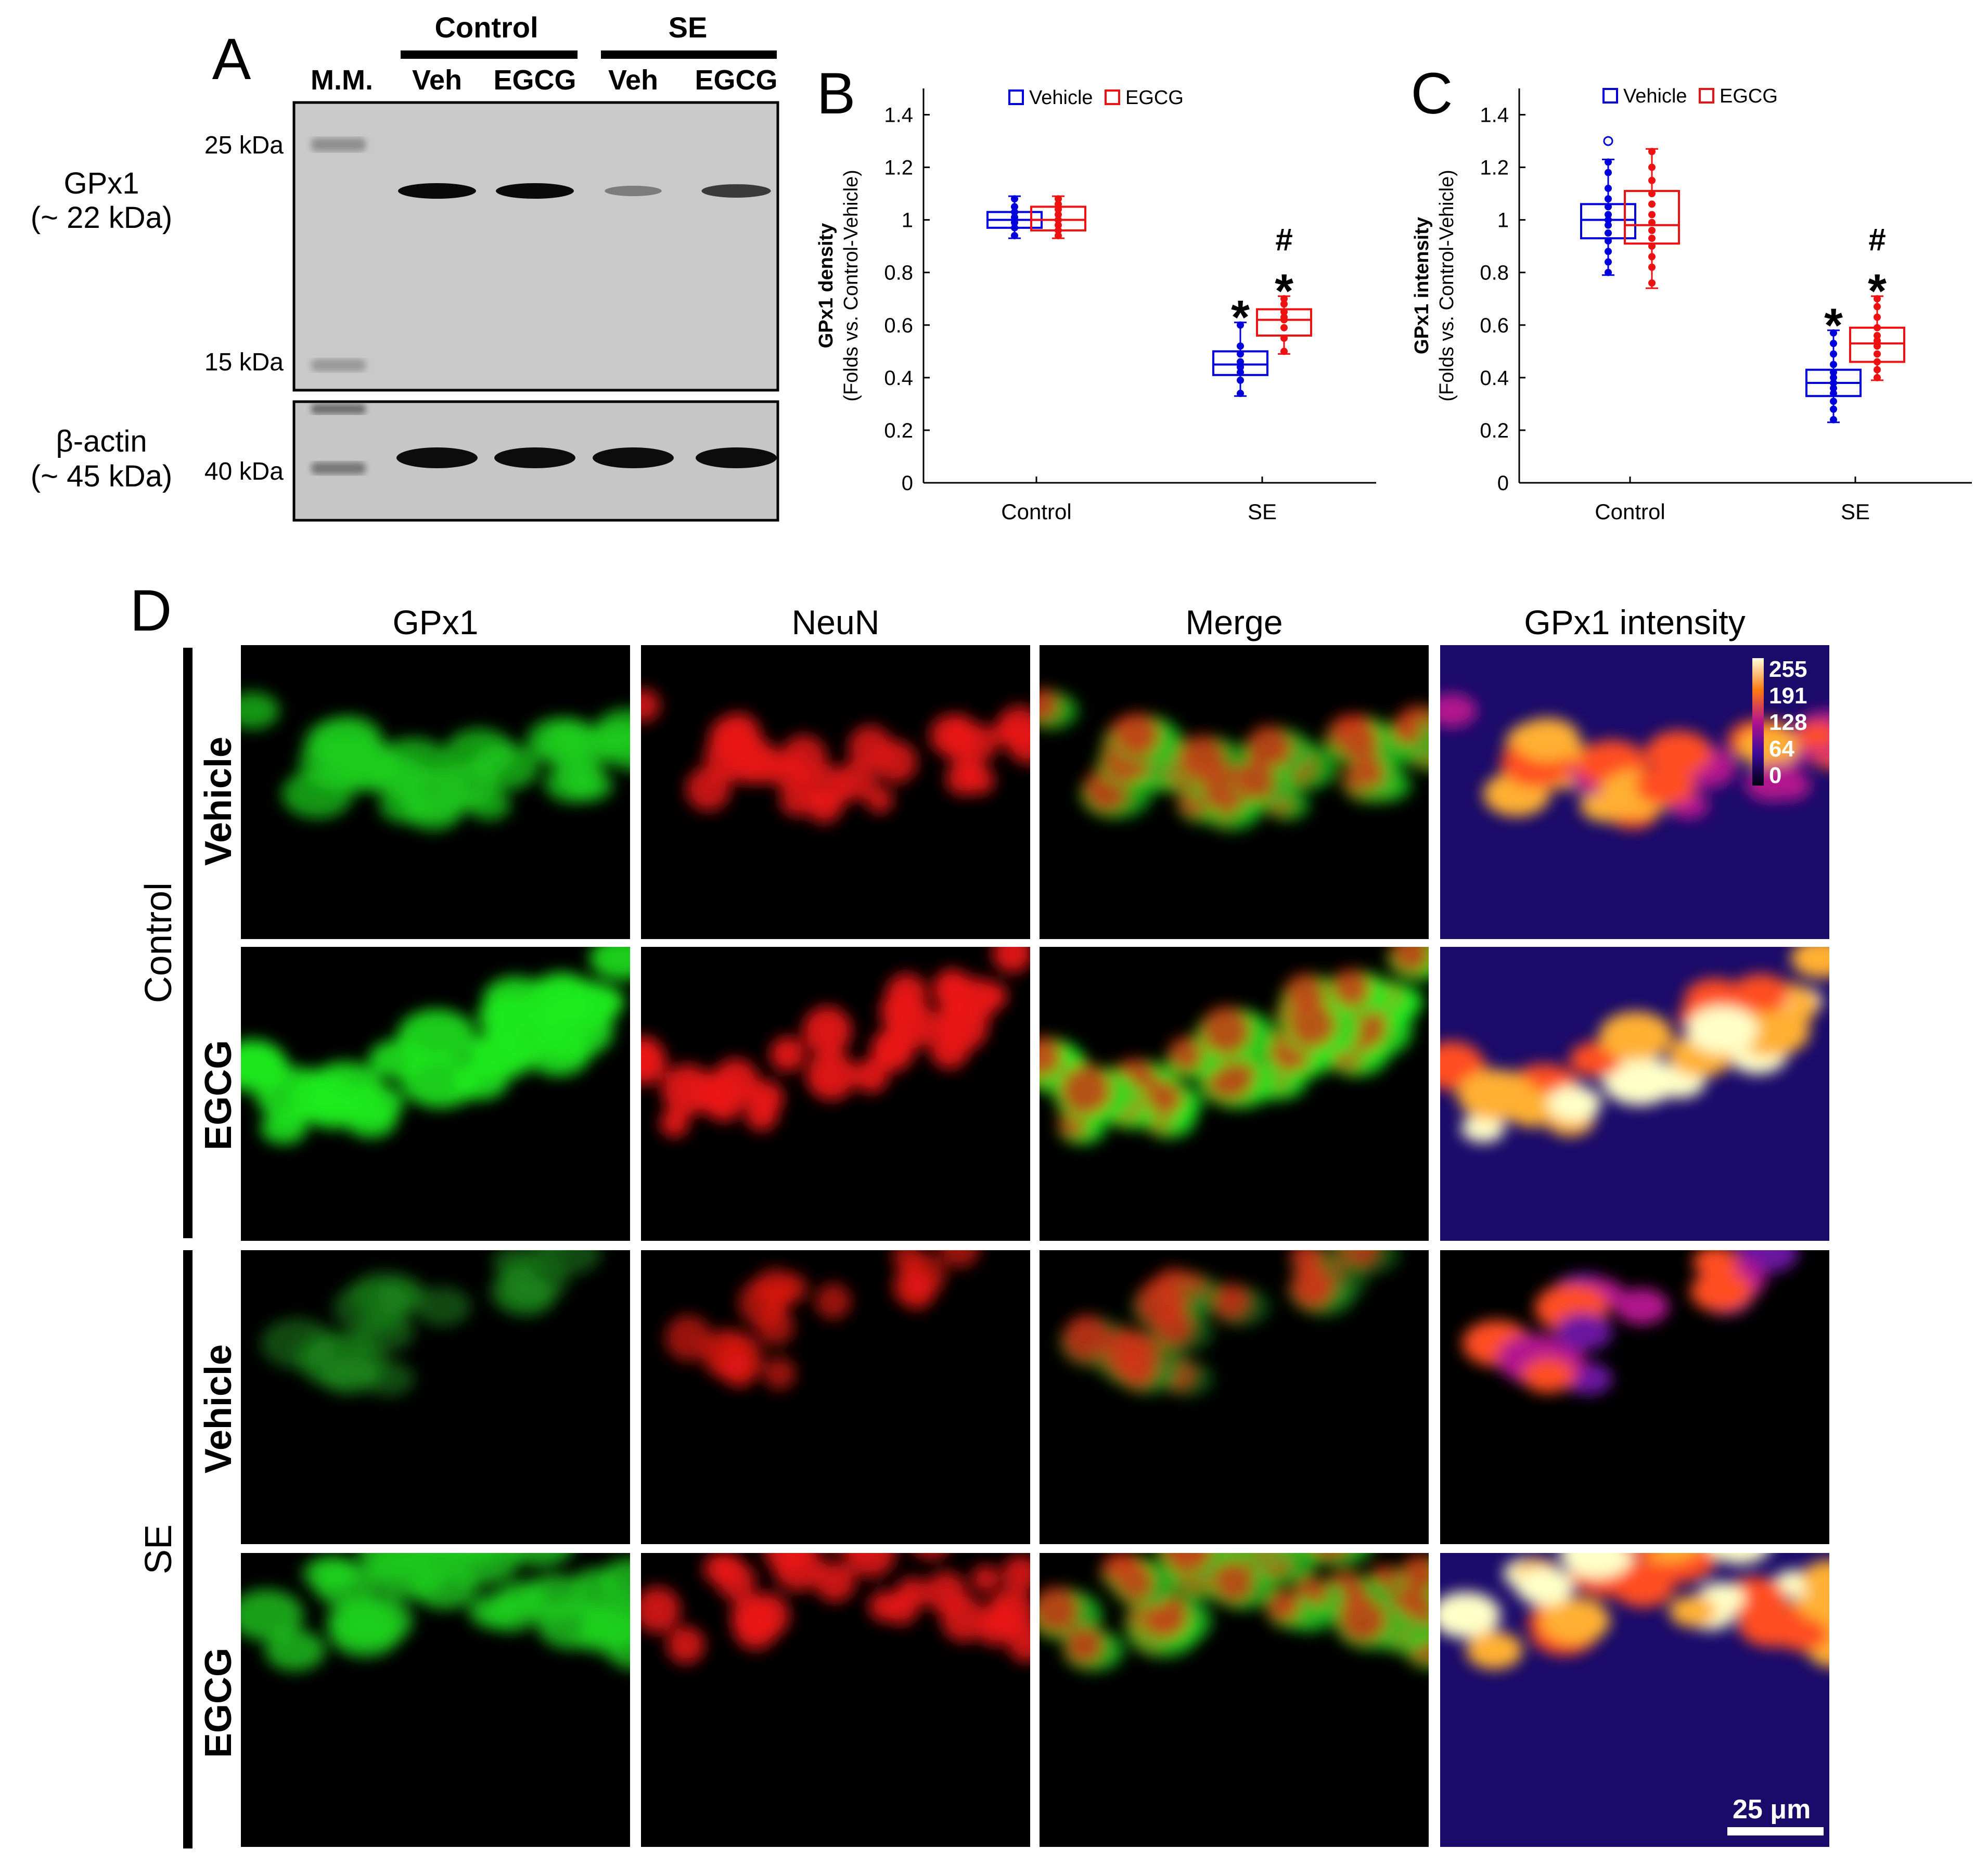  Describe the element at coordinates (1494, 116) in the screenshot. I see `y-tick-label: 1.4` at that location.